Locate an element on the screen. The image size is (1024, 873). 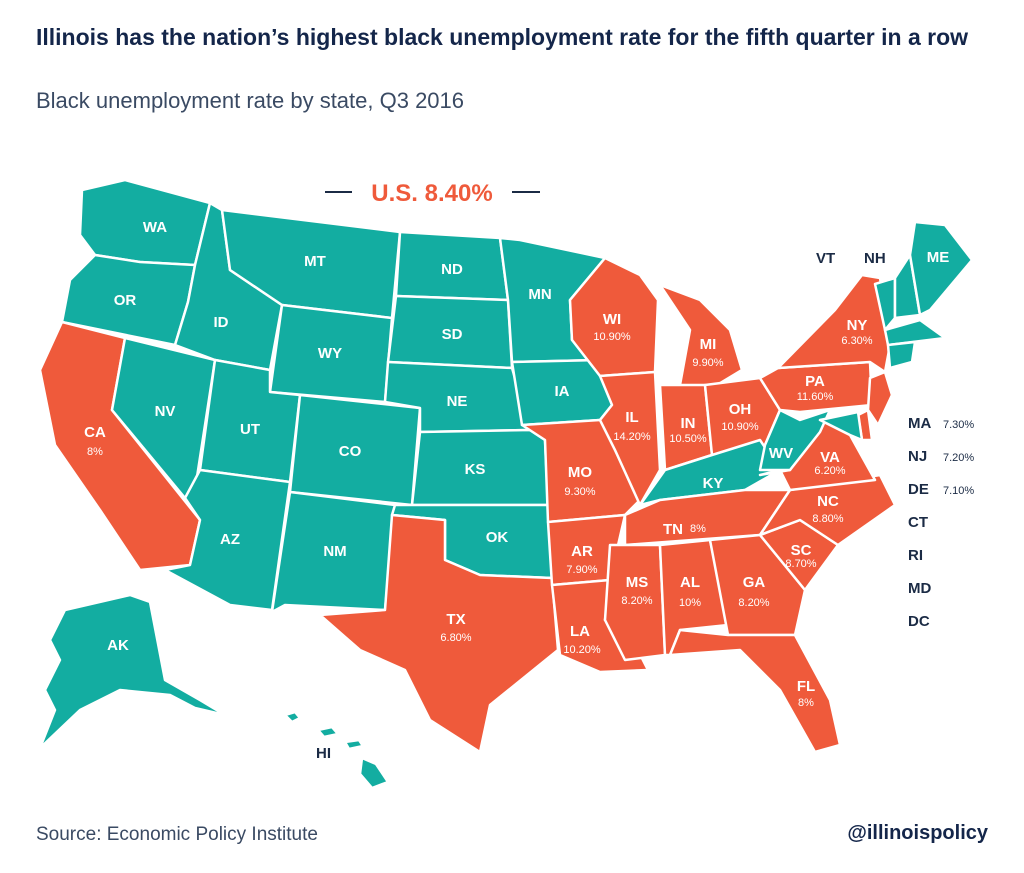
state-label-NH: NH is located at coordinates (875, 258).